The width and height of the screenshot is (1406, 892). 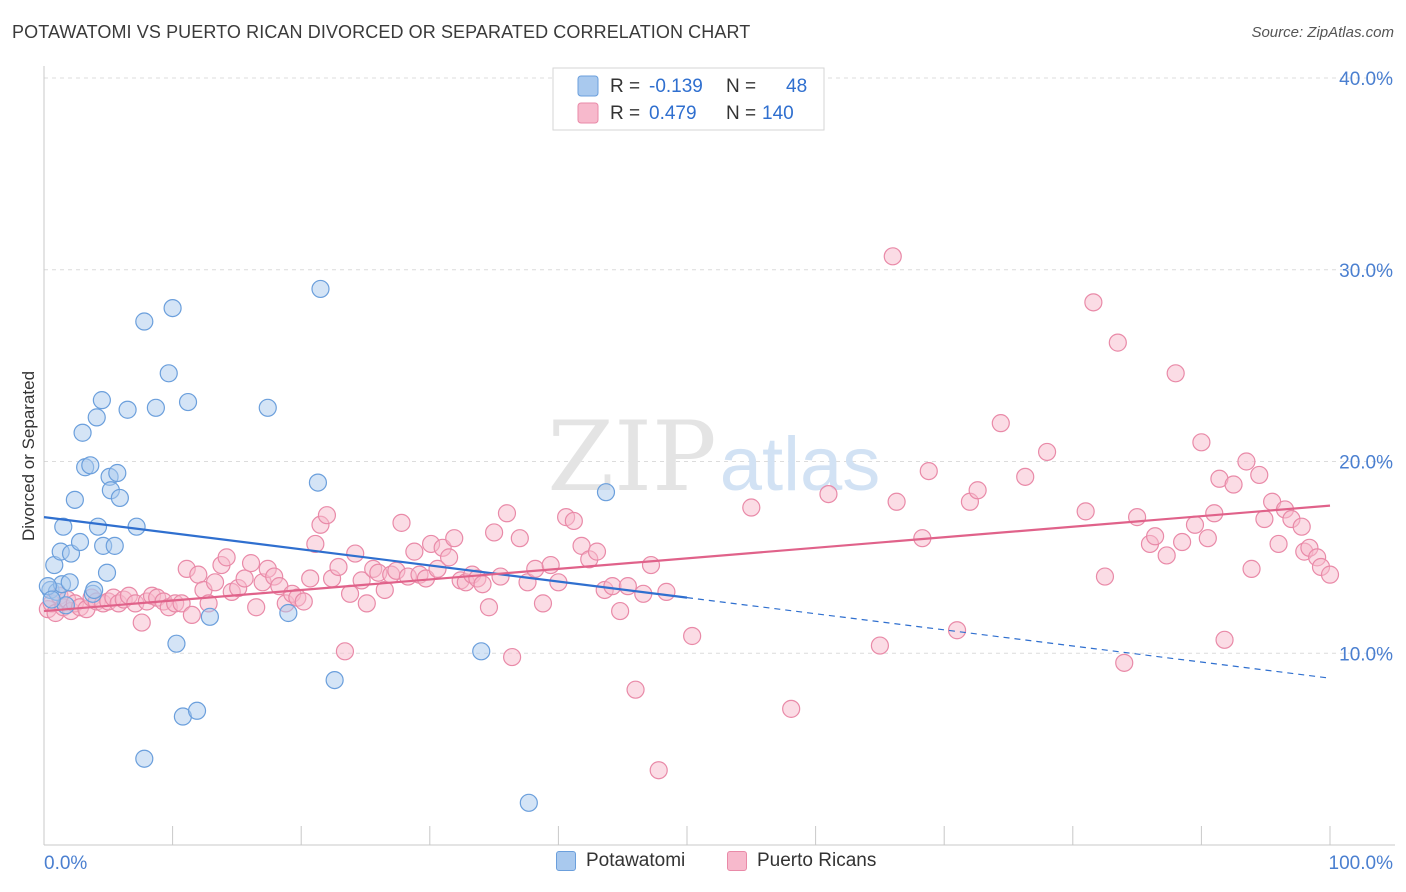 I want to click on legend-label-potawatomi: Potawatomi, so click(x=636, y=860).